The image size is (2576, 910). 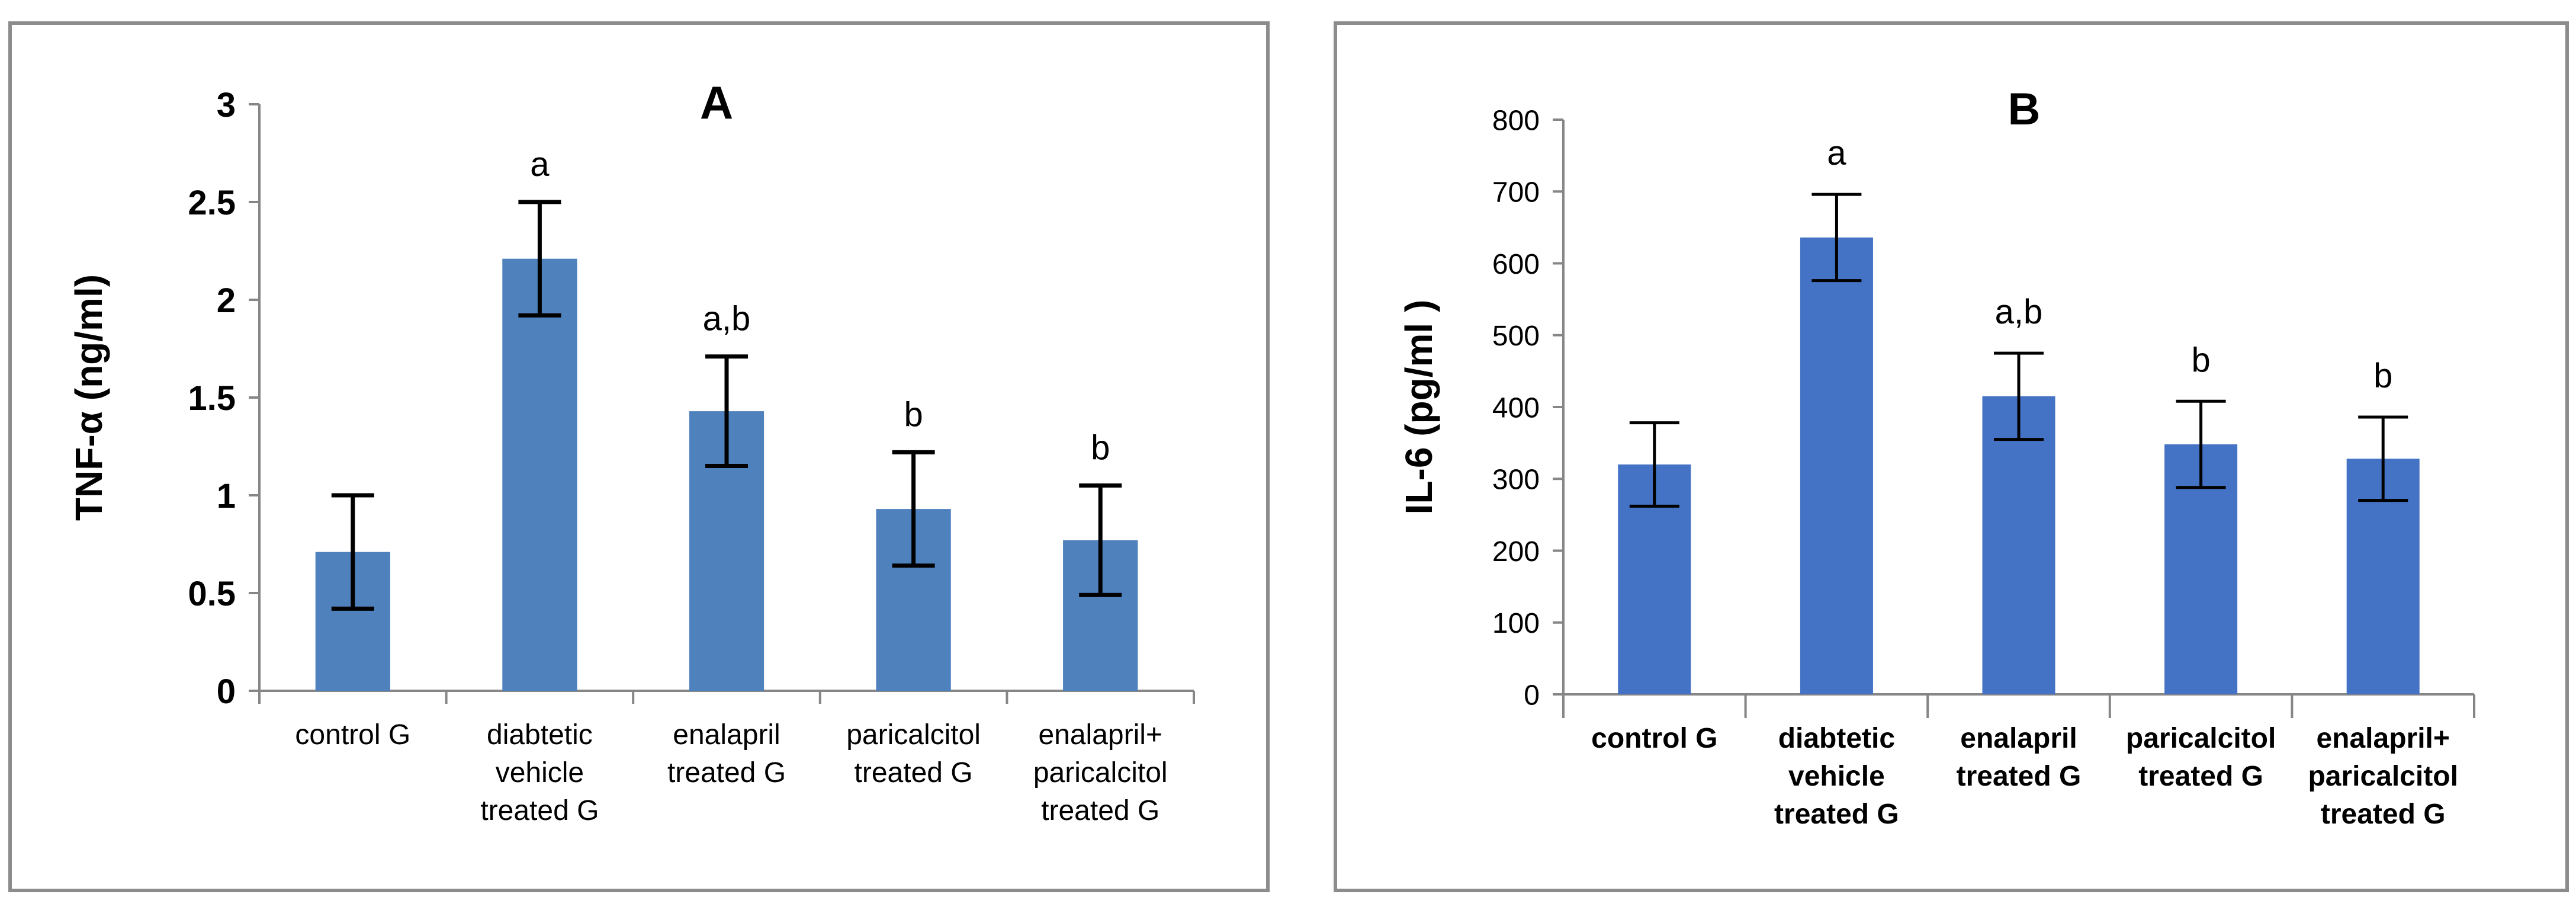 What do you see at coordinates (227, 105) in the screenshot?
I see `chart-a-y-tick-label: 3` at bounding box center [227, 105].